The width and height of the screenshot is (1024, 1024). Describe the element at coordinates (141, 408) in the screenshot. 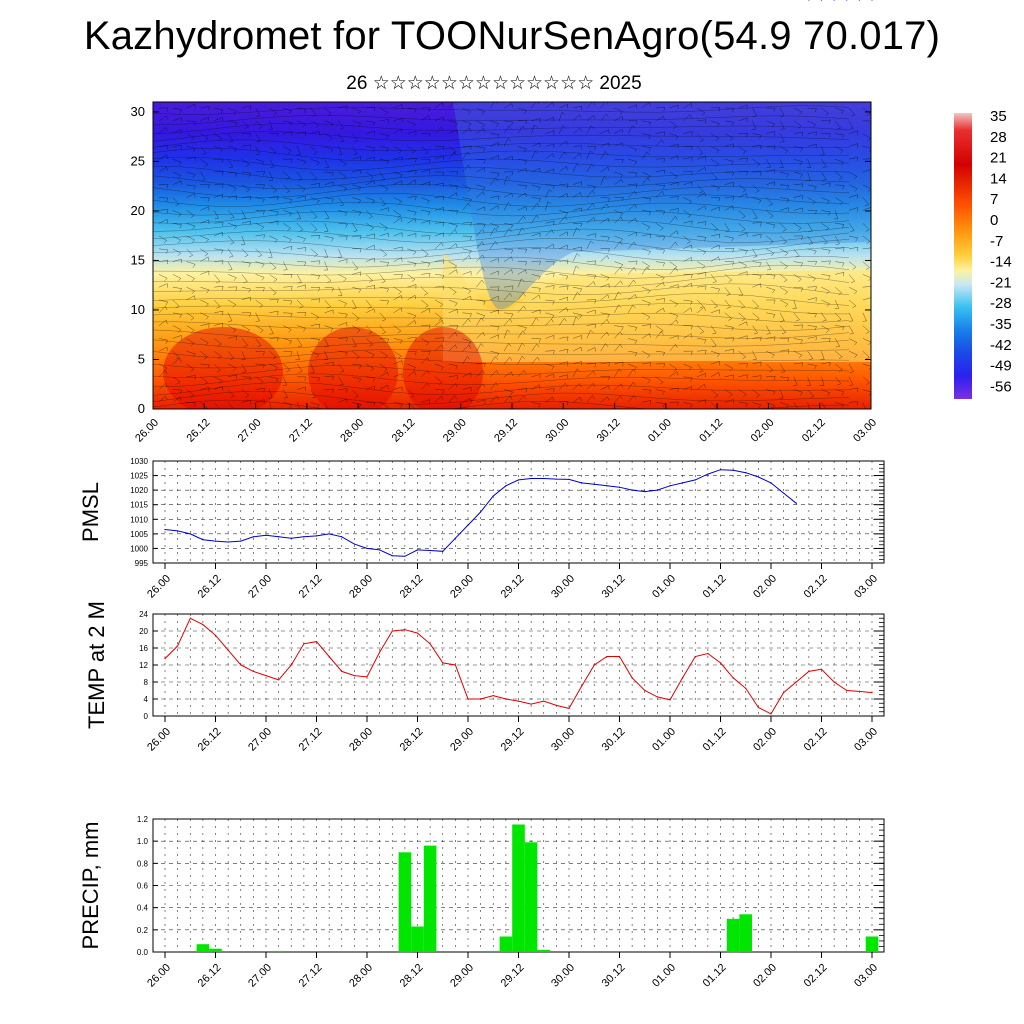

I see `y-tick-label: 0` at that location.